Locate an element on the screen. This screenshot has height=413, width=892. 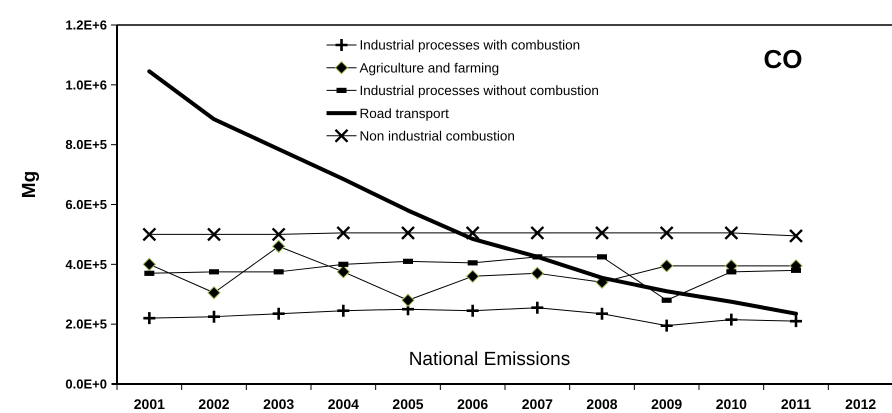
y-axis-title: Mg is located at coordinates (29, 184).